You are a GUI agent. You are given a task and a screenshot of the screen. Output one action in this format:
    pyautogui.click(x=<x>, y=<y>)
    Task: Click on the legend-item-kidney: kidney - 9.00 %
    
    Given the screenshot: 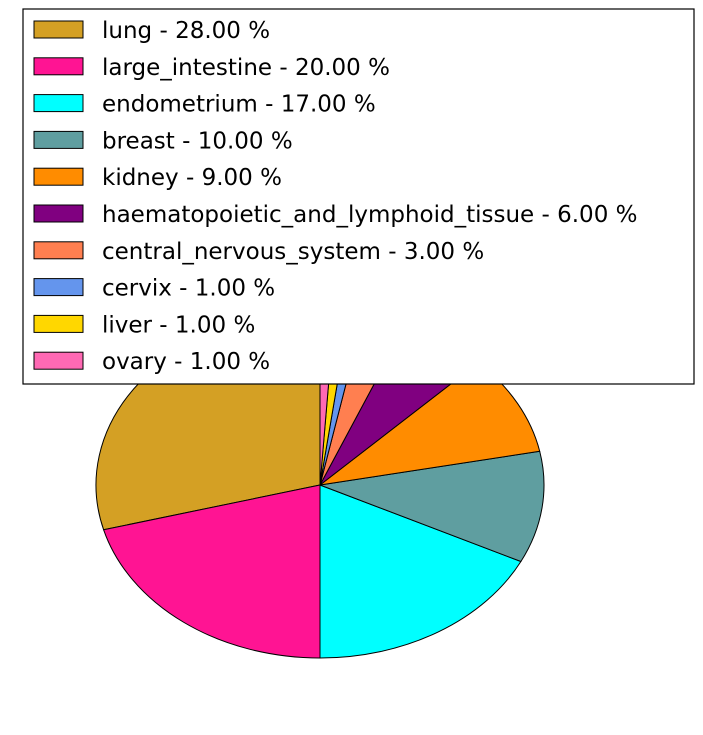 What is the action you would take?
    pyautogui.click(x=157, y=178)
    